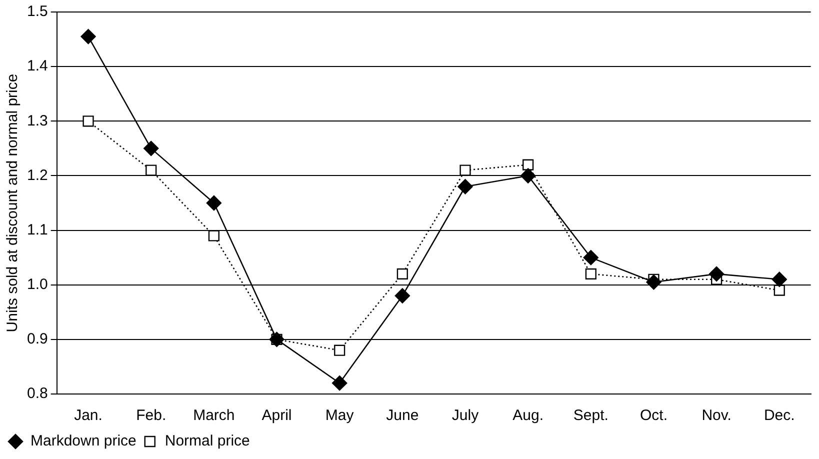  Describe the element at coordinates (37, 393) in the screenshot. I see `y-tick-label: 0.8` at that location.